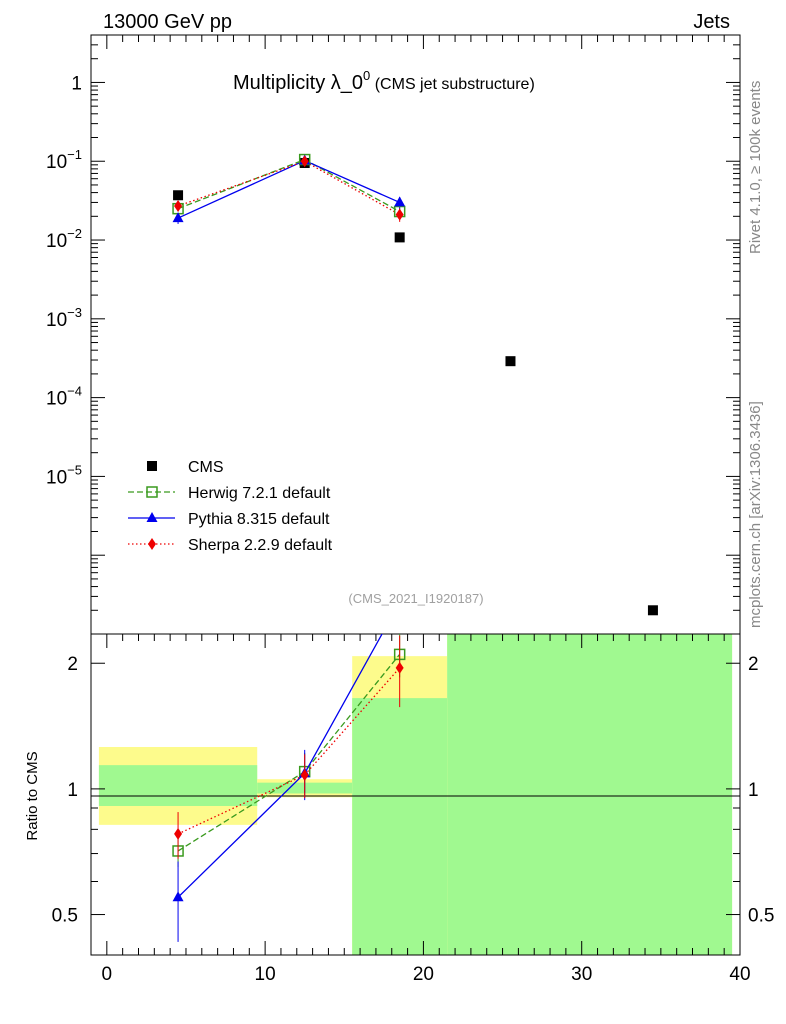 This screenshot has height=1024, width=786. I want to click on ratio-x-tick-label: 0, so click(107, 974).